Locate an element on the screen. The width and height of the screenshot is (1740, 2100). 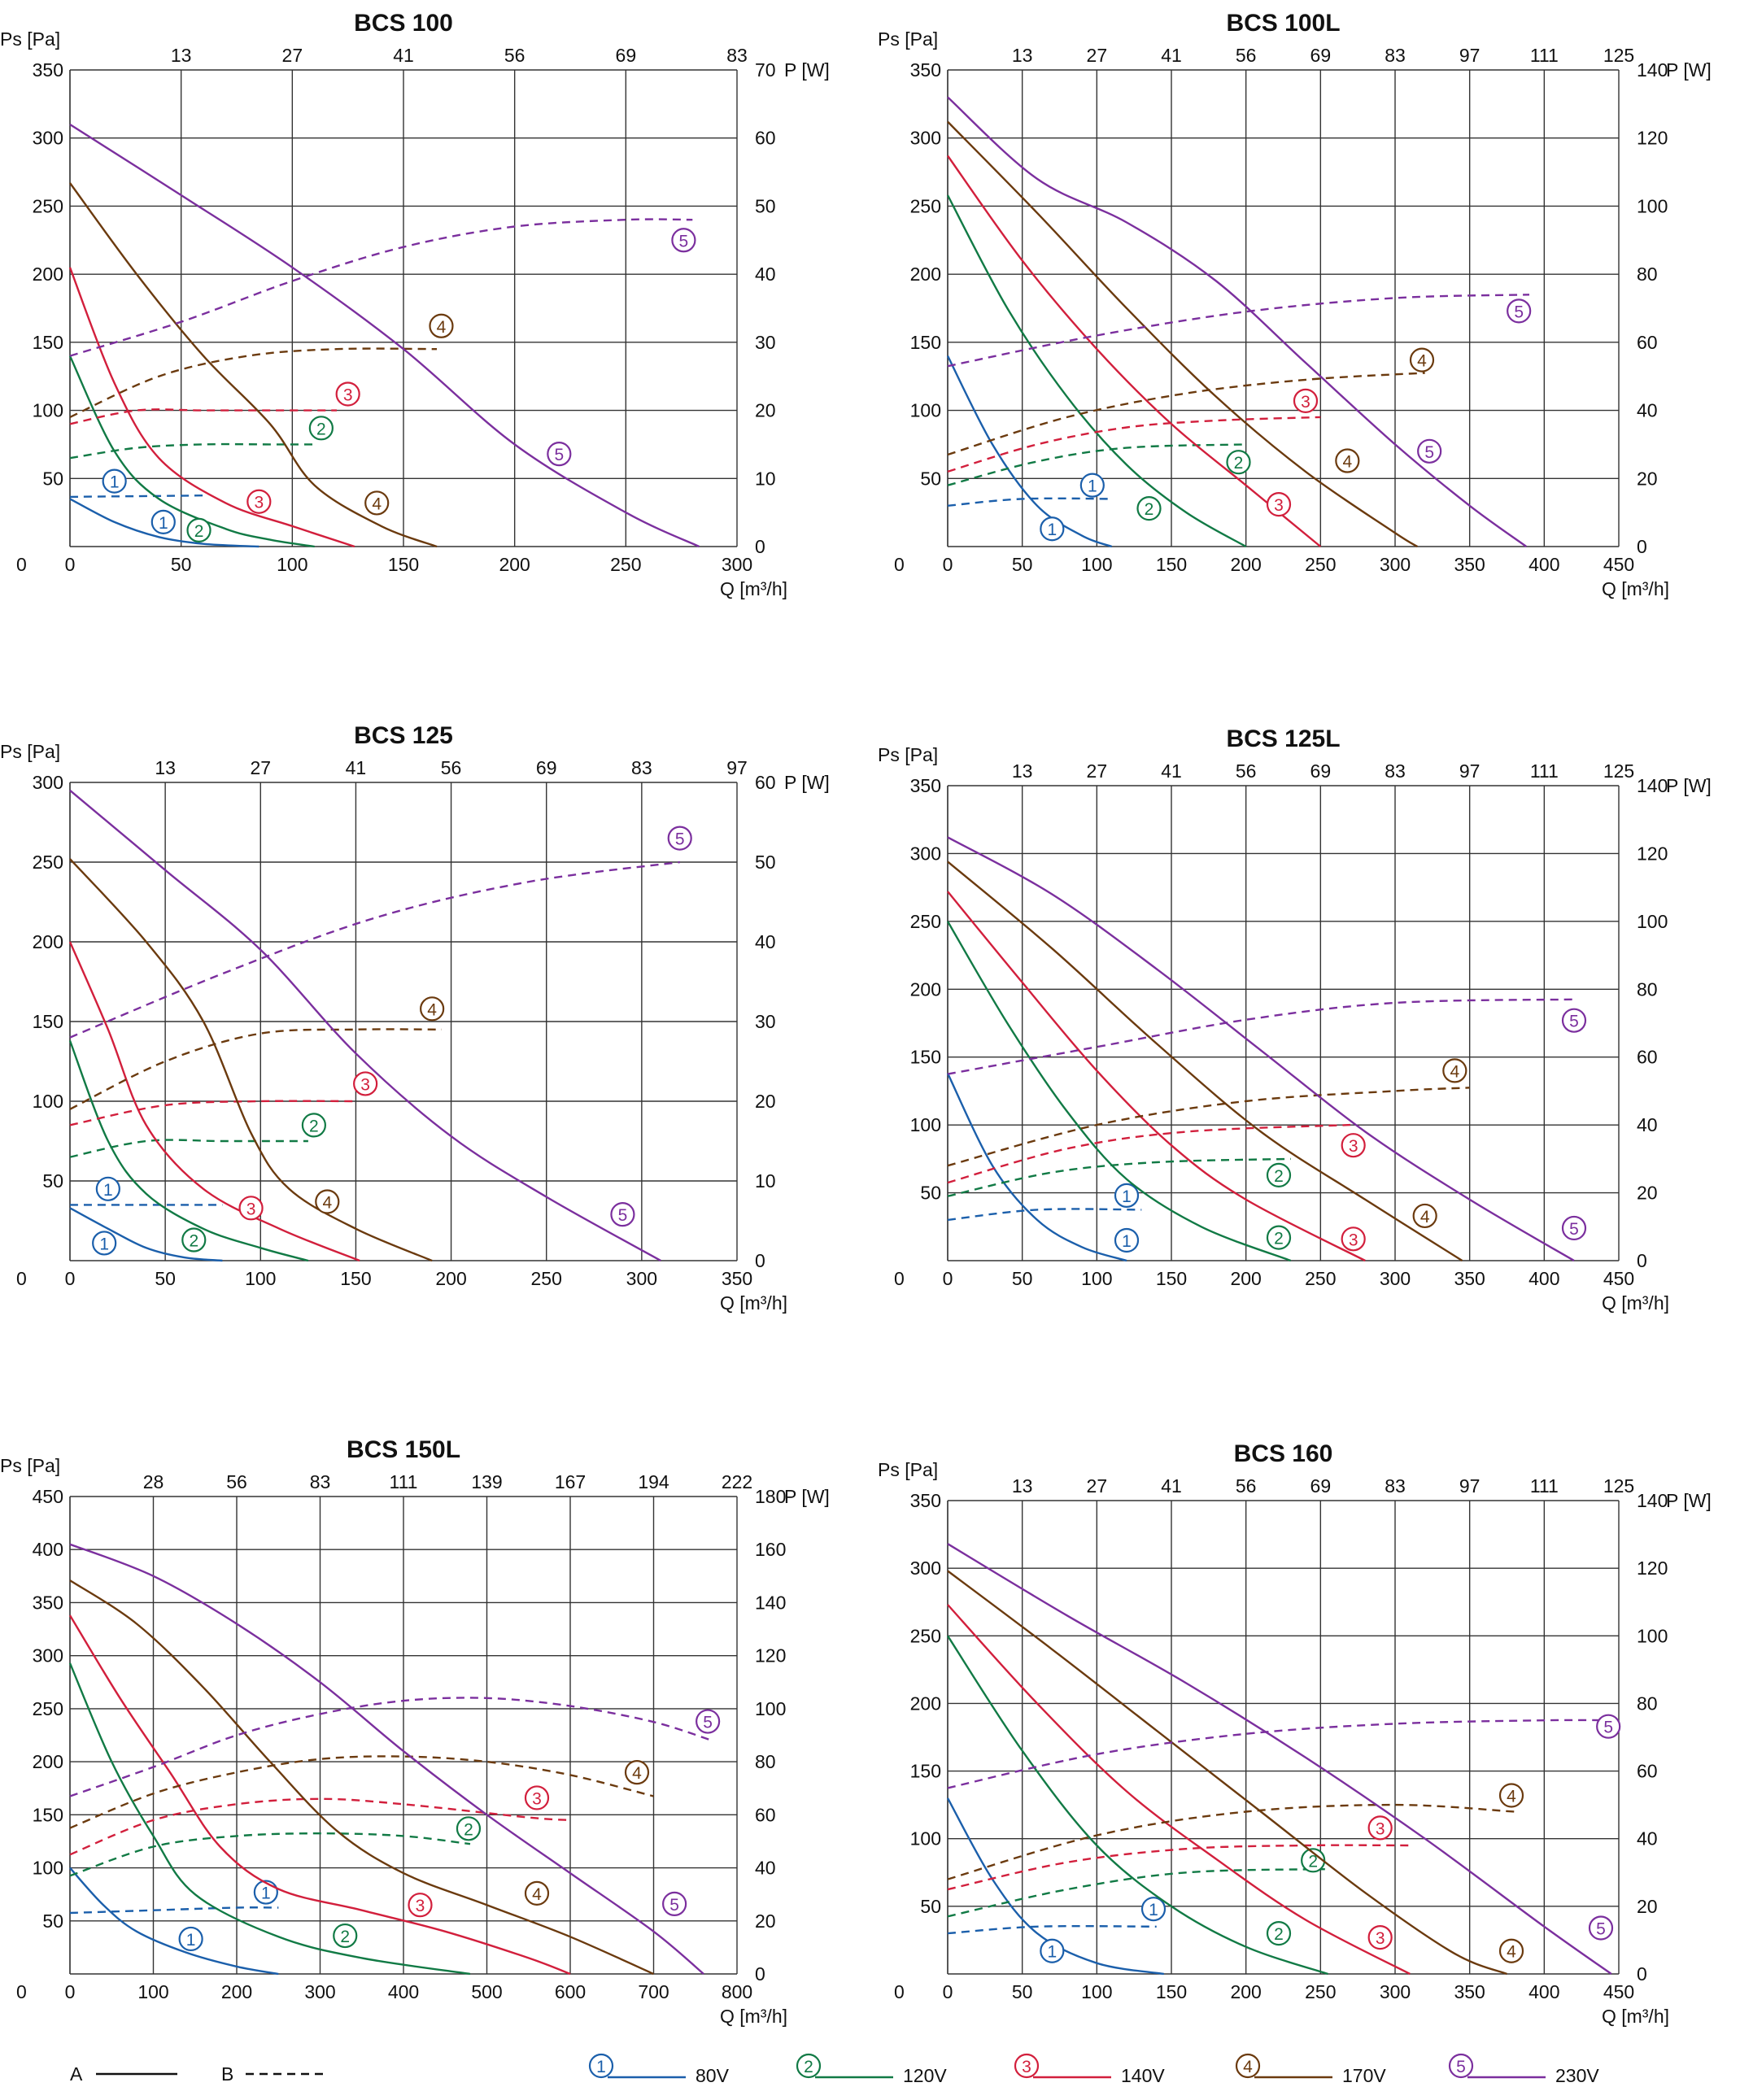
y2-tick-label: 60 is located at coordinates (765, 782).